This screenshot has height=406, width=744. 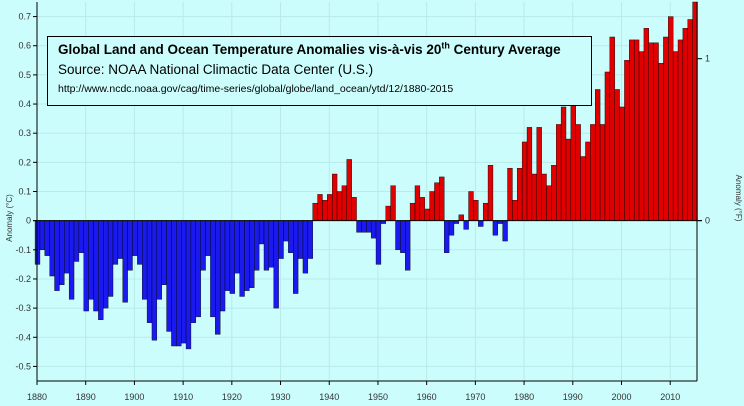 I want to click on y-axis-title-left: Anomaly (°C), so click(x=9, y=218).